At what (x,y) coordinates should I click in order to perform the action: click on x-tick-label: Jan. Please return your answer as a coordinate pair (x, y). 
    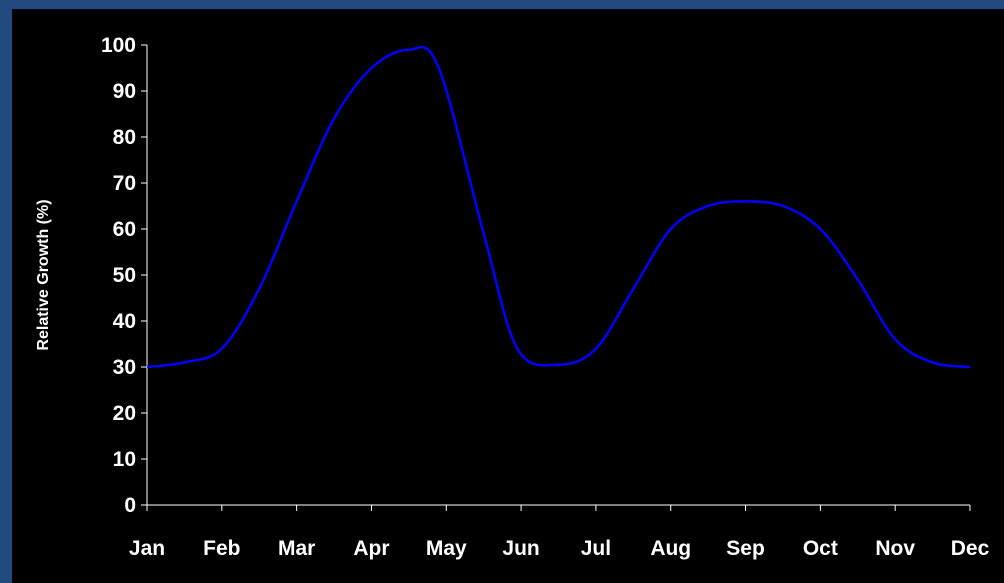
    Looking at the image, I should click on (147, 548).